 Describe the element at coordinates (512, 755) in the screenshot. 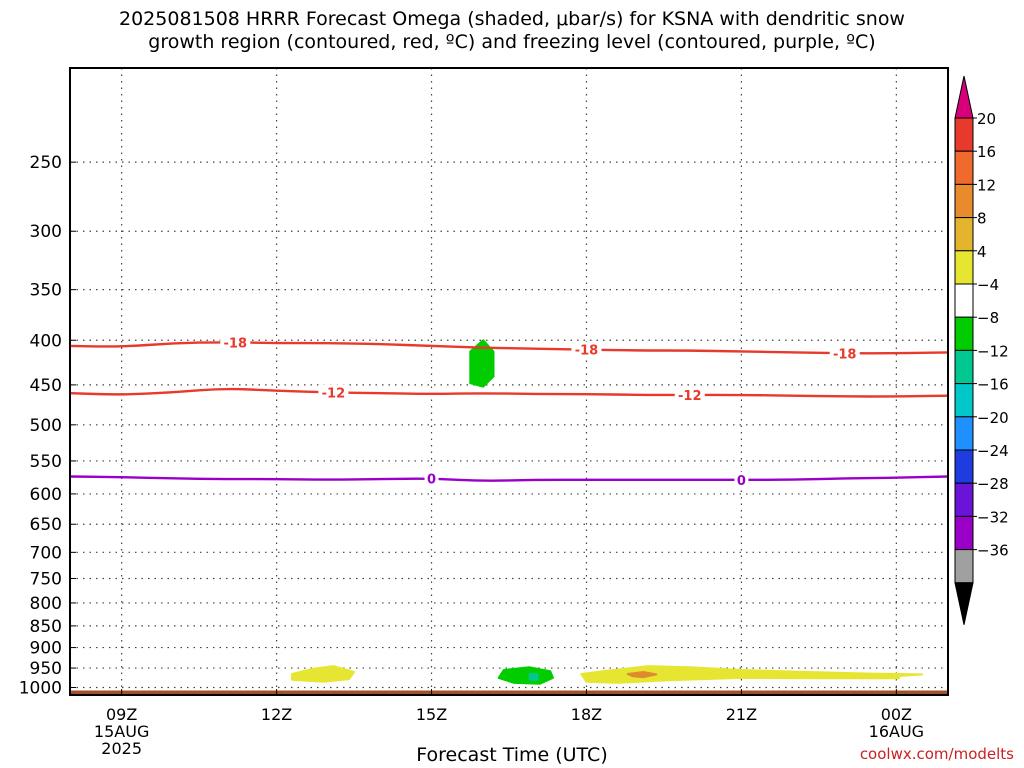

I see `x-axis-label: Forecast Time (UTC)` at that location.